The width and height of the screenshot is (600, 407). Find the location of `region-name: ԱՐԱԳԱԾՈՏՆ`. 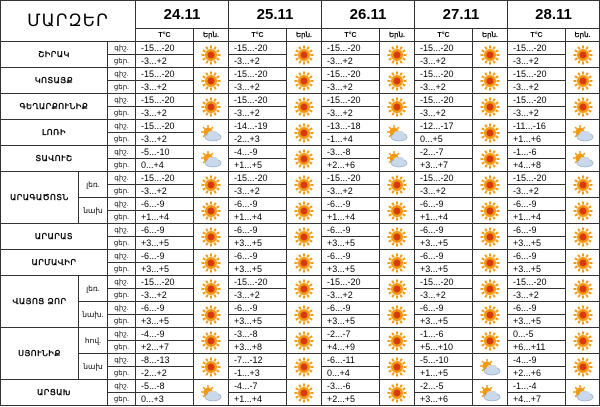

region-name: ԱՐԱԳԱԾՈՏՆ is located at coordinates (39, 197).